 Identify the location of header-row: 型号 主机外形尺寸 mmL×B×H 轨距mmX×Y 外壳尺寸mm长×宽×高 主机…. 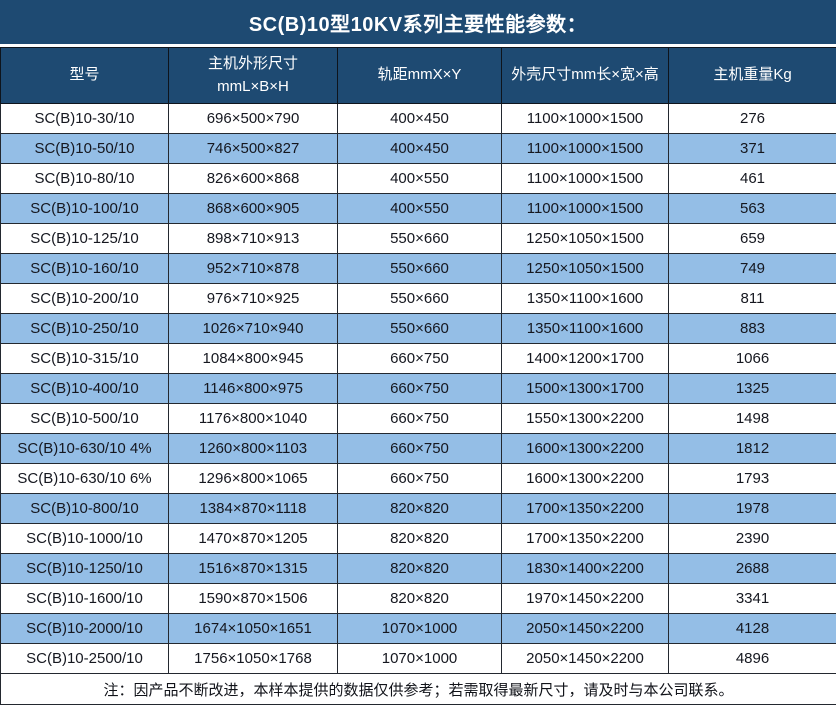
(418, 75).